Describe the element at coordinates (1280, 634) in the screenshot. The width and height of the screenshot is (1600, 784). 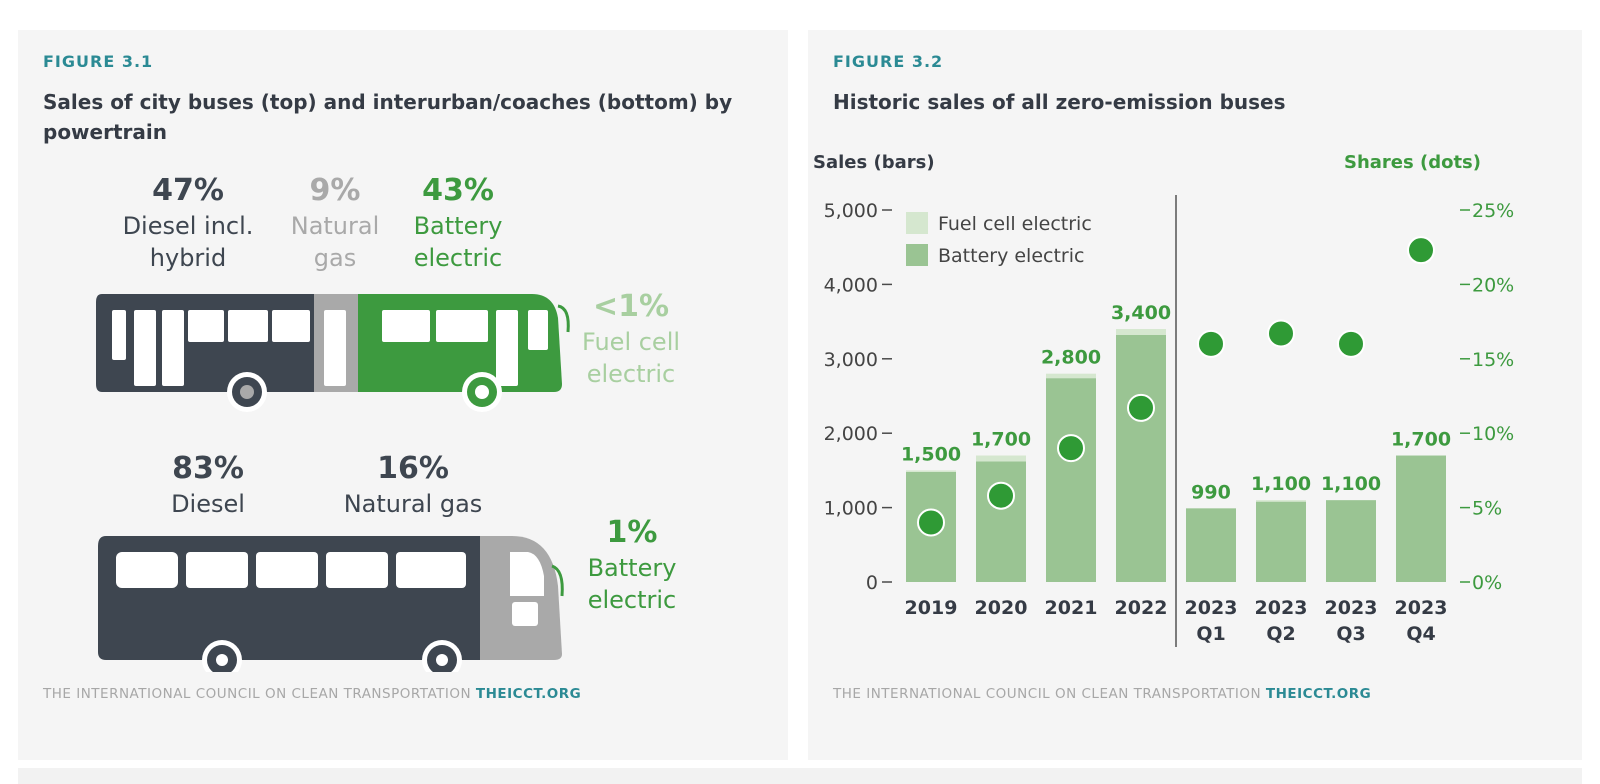
I see `x-tick-label: Q2` at that location.